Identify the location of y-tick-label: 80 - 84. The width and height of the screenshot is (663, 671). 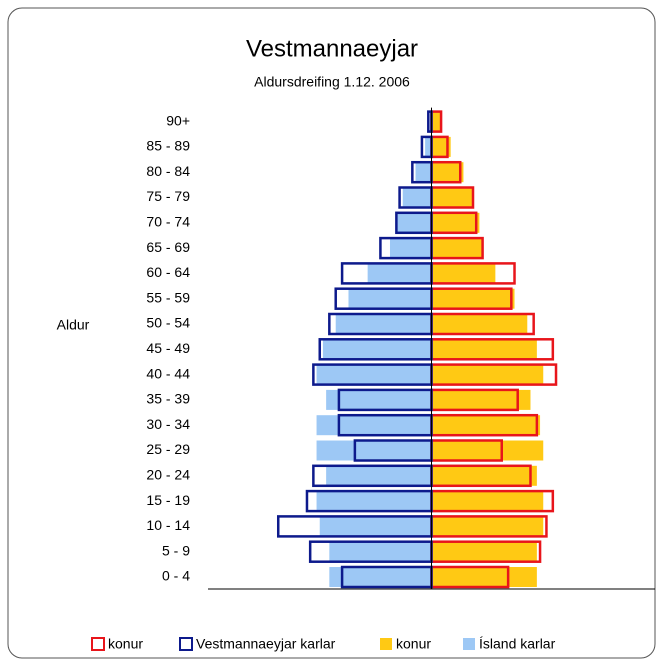
(168, 171).